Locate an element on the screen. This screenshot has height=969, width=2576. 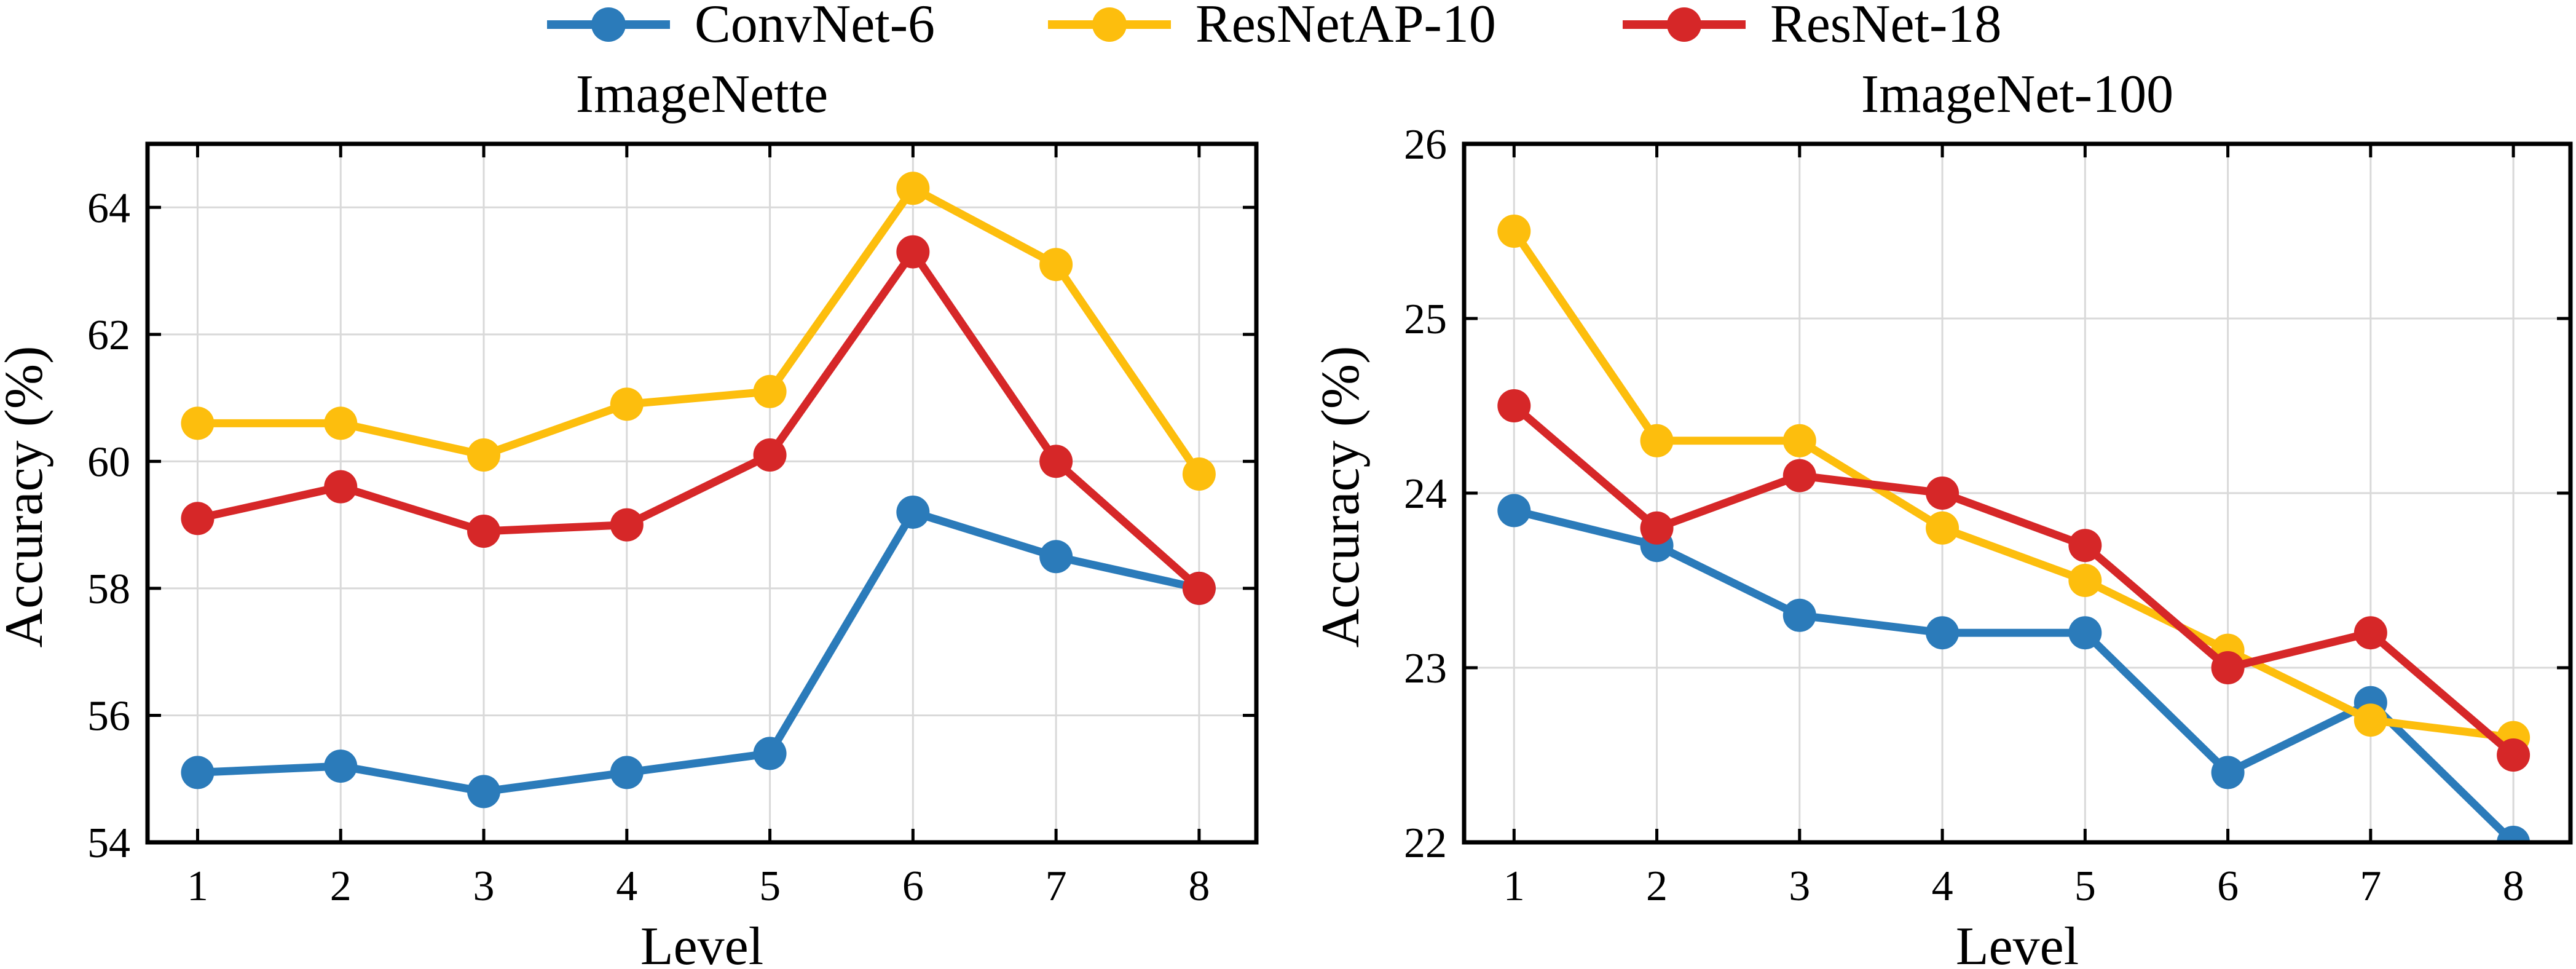
y-tick-label: 62 is located at coordinates (109, 335).